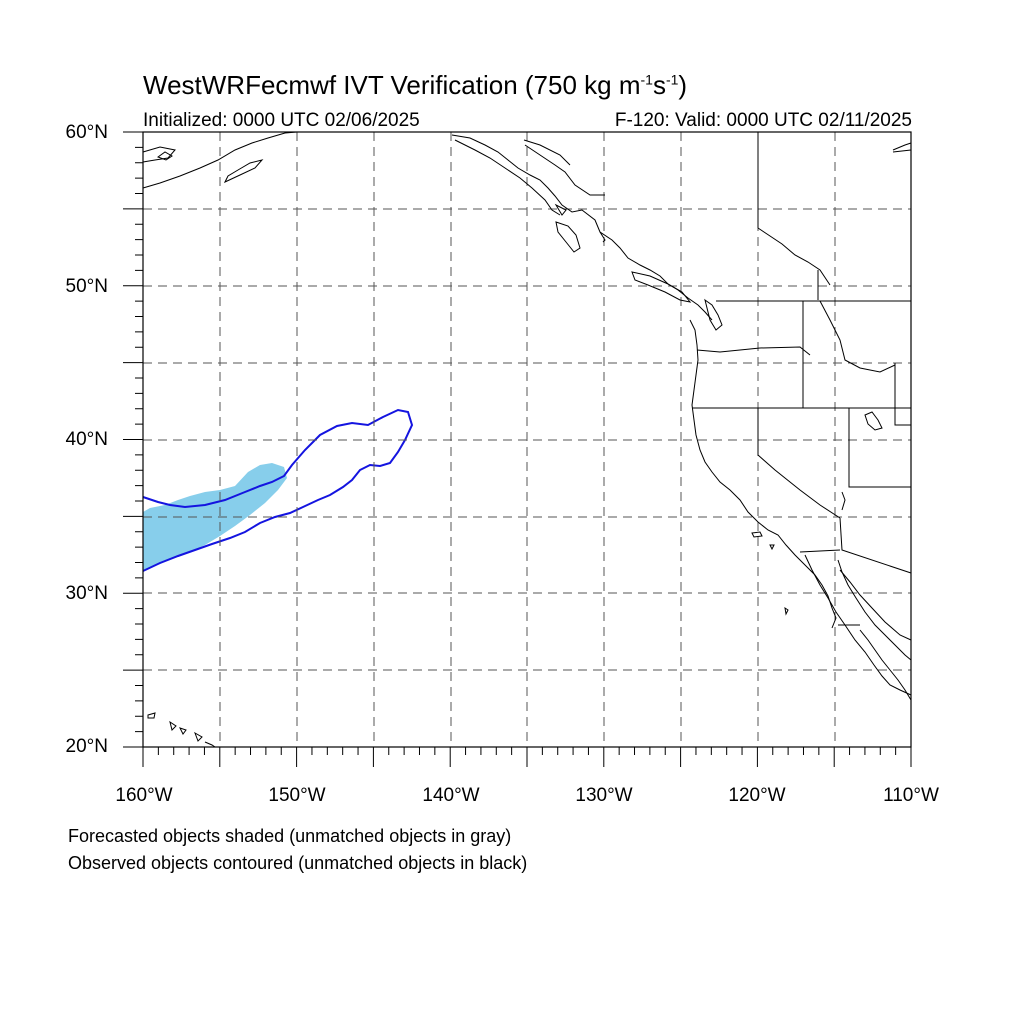 The height and width of the screenshot is (1024, 1024). What do you see at coordinates (757, 795) in the screenshot?
I see `lon-label-120w: 120°W` at bounding box center [757, 795].